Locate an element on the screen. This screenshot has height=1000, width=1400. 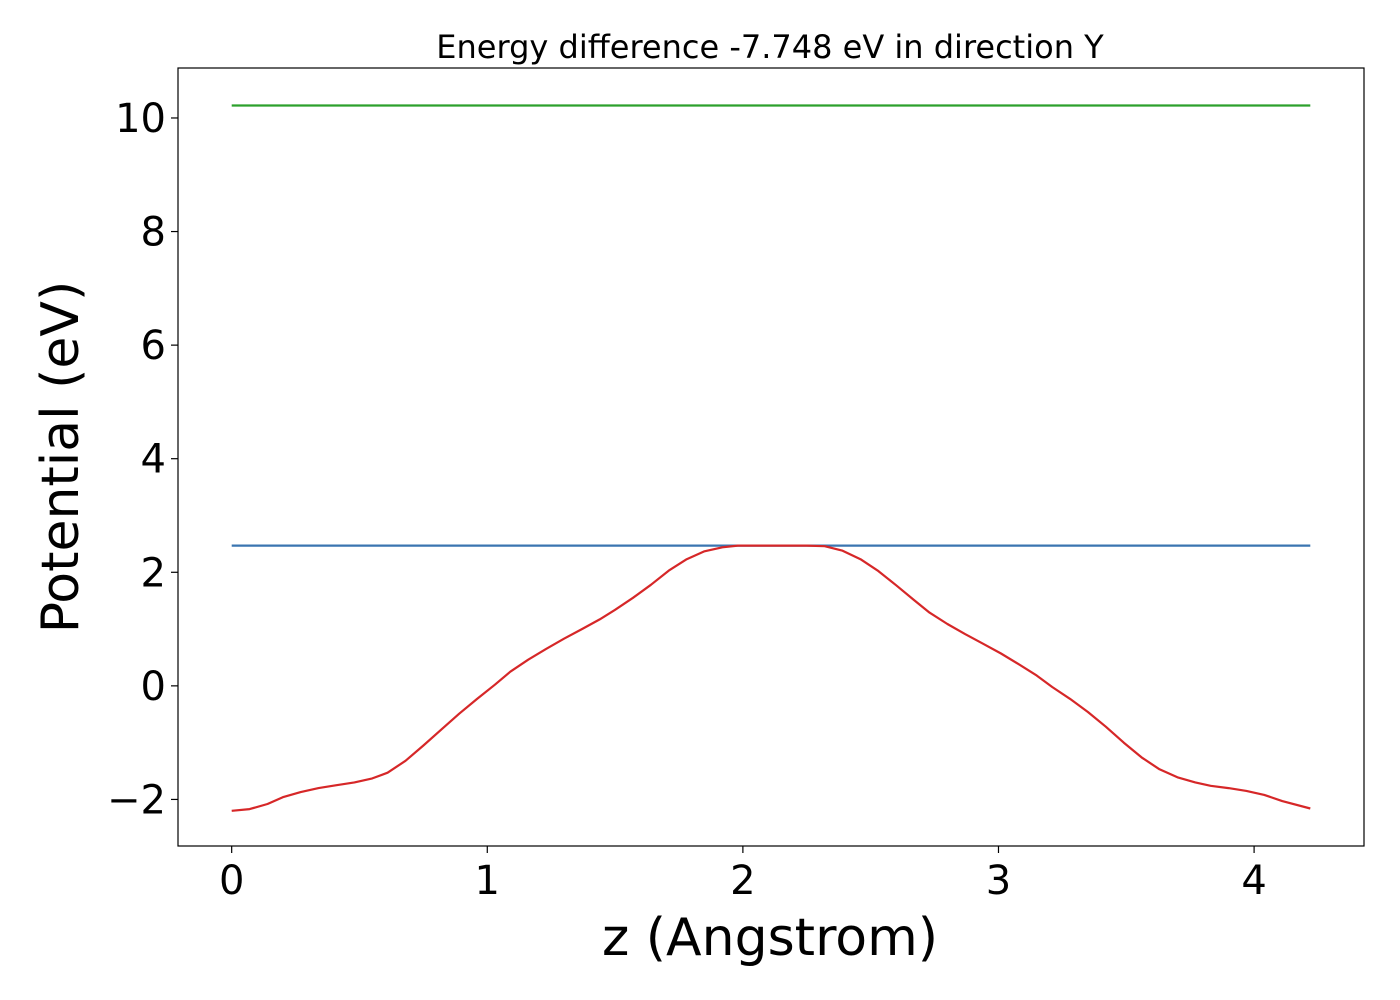
y-tick-label: 2 is located at coordinates (153, 573).